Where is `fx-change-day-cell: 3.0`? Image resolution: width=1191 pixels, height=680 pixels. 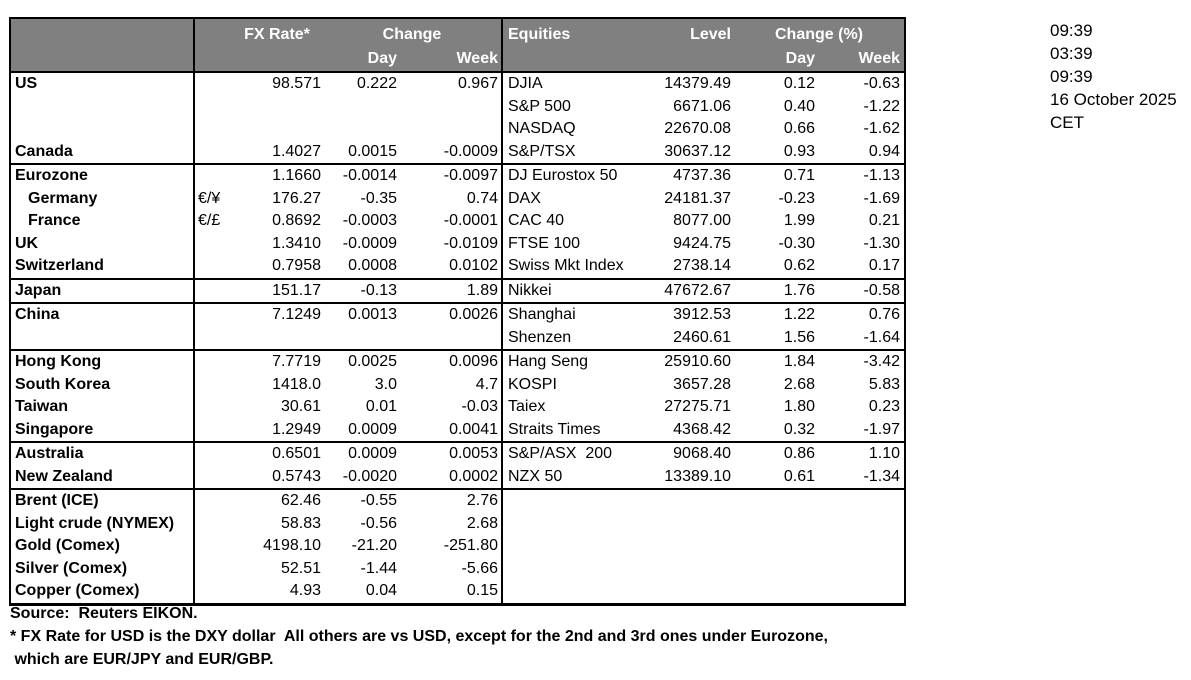
fx-change-day-cell: 3.0 is located at coordinates (385, 384).